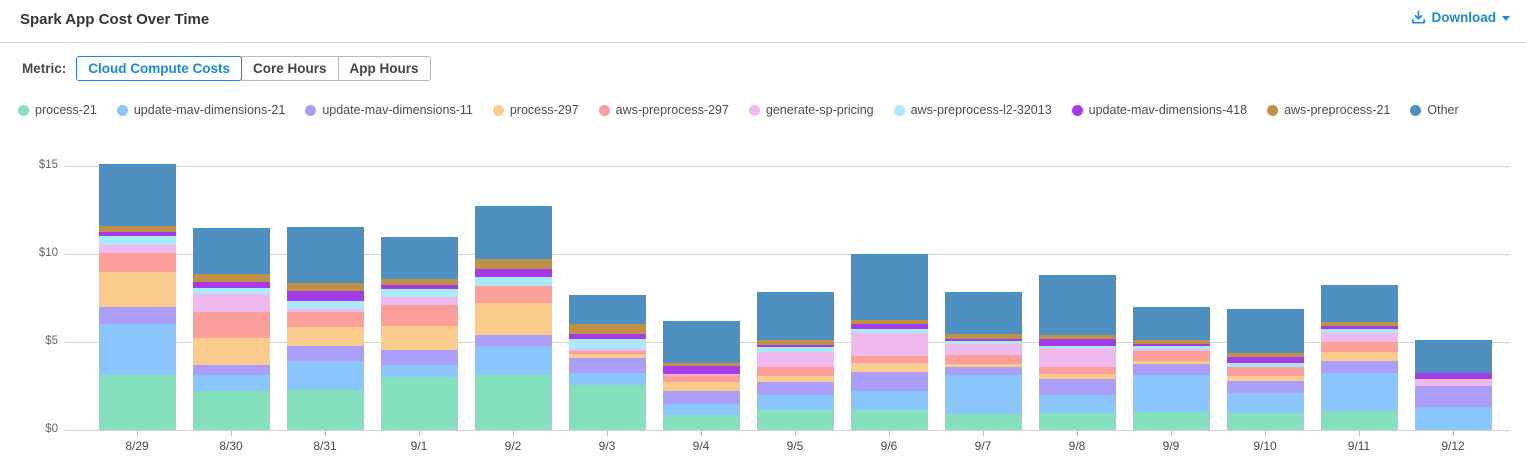 The width and height of the screenshot is (1526, 461). What do you see at coordinates (159, 68) in the screenshot?
I see `metric-tab-cloud-compute-costs: Cloud Compute Costs` at bounding box center [159, 68].